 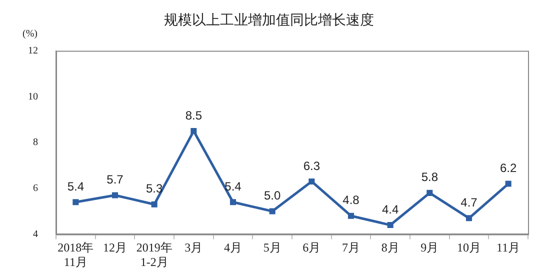 I want to click on data-label: 4.4, so click(x=390, y=209).